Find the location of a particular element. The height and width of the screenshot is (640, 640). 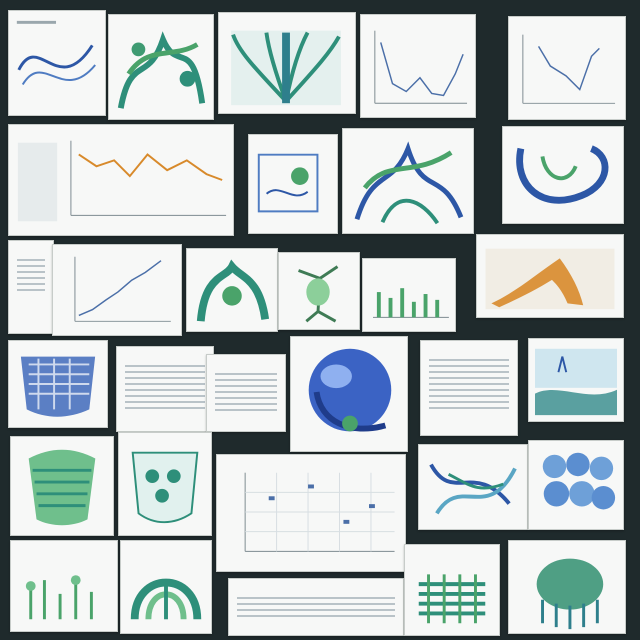

thumbnail-blue-grid-blob is located at coordinates (58, 384).